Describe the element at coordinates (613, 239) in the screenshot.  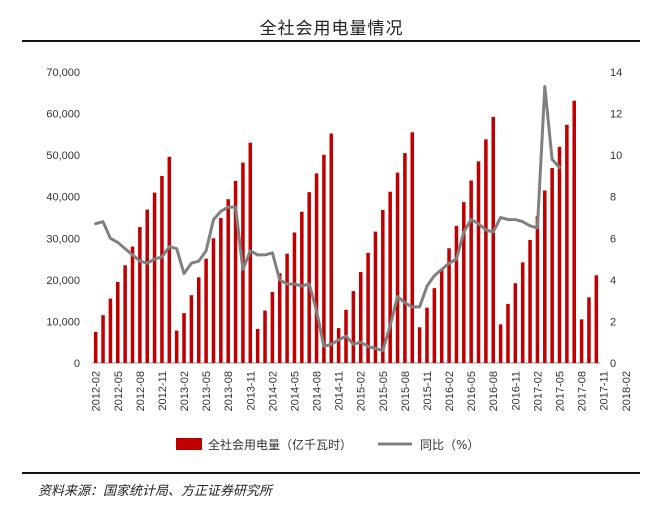
I see `y-right-tick-label: 6` at that location.